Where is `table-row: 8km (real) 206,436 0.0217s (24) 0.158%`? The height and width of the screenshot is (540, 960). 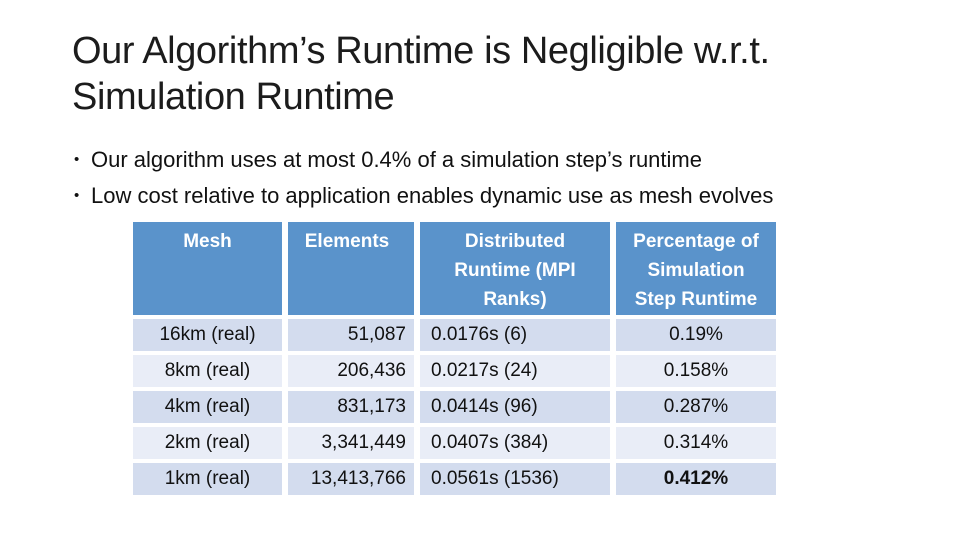
table-row: 8km (real) 206,436 0.0217s (24) 0.158% is located at coordinates (454, 371).